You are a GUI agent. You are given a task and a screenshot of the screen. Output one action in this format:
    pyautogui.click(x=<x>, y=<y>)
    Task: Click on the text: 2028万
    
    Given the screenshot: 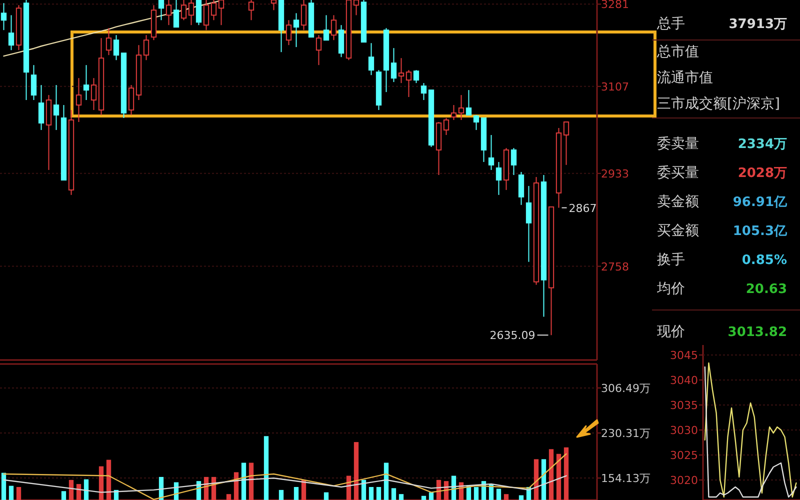 What is the action you would take?
    pyautogui.click(x=762, y=173)
    